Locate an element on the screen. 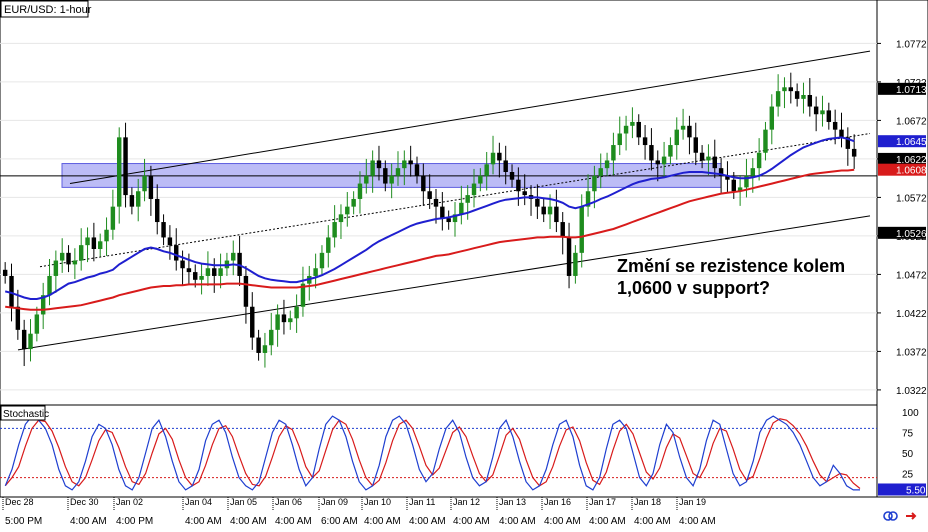  date-label: Jan 16 is located at coordinates (557, 502).